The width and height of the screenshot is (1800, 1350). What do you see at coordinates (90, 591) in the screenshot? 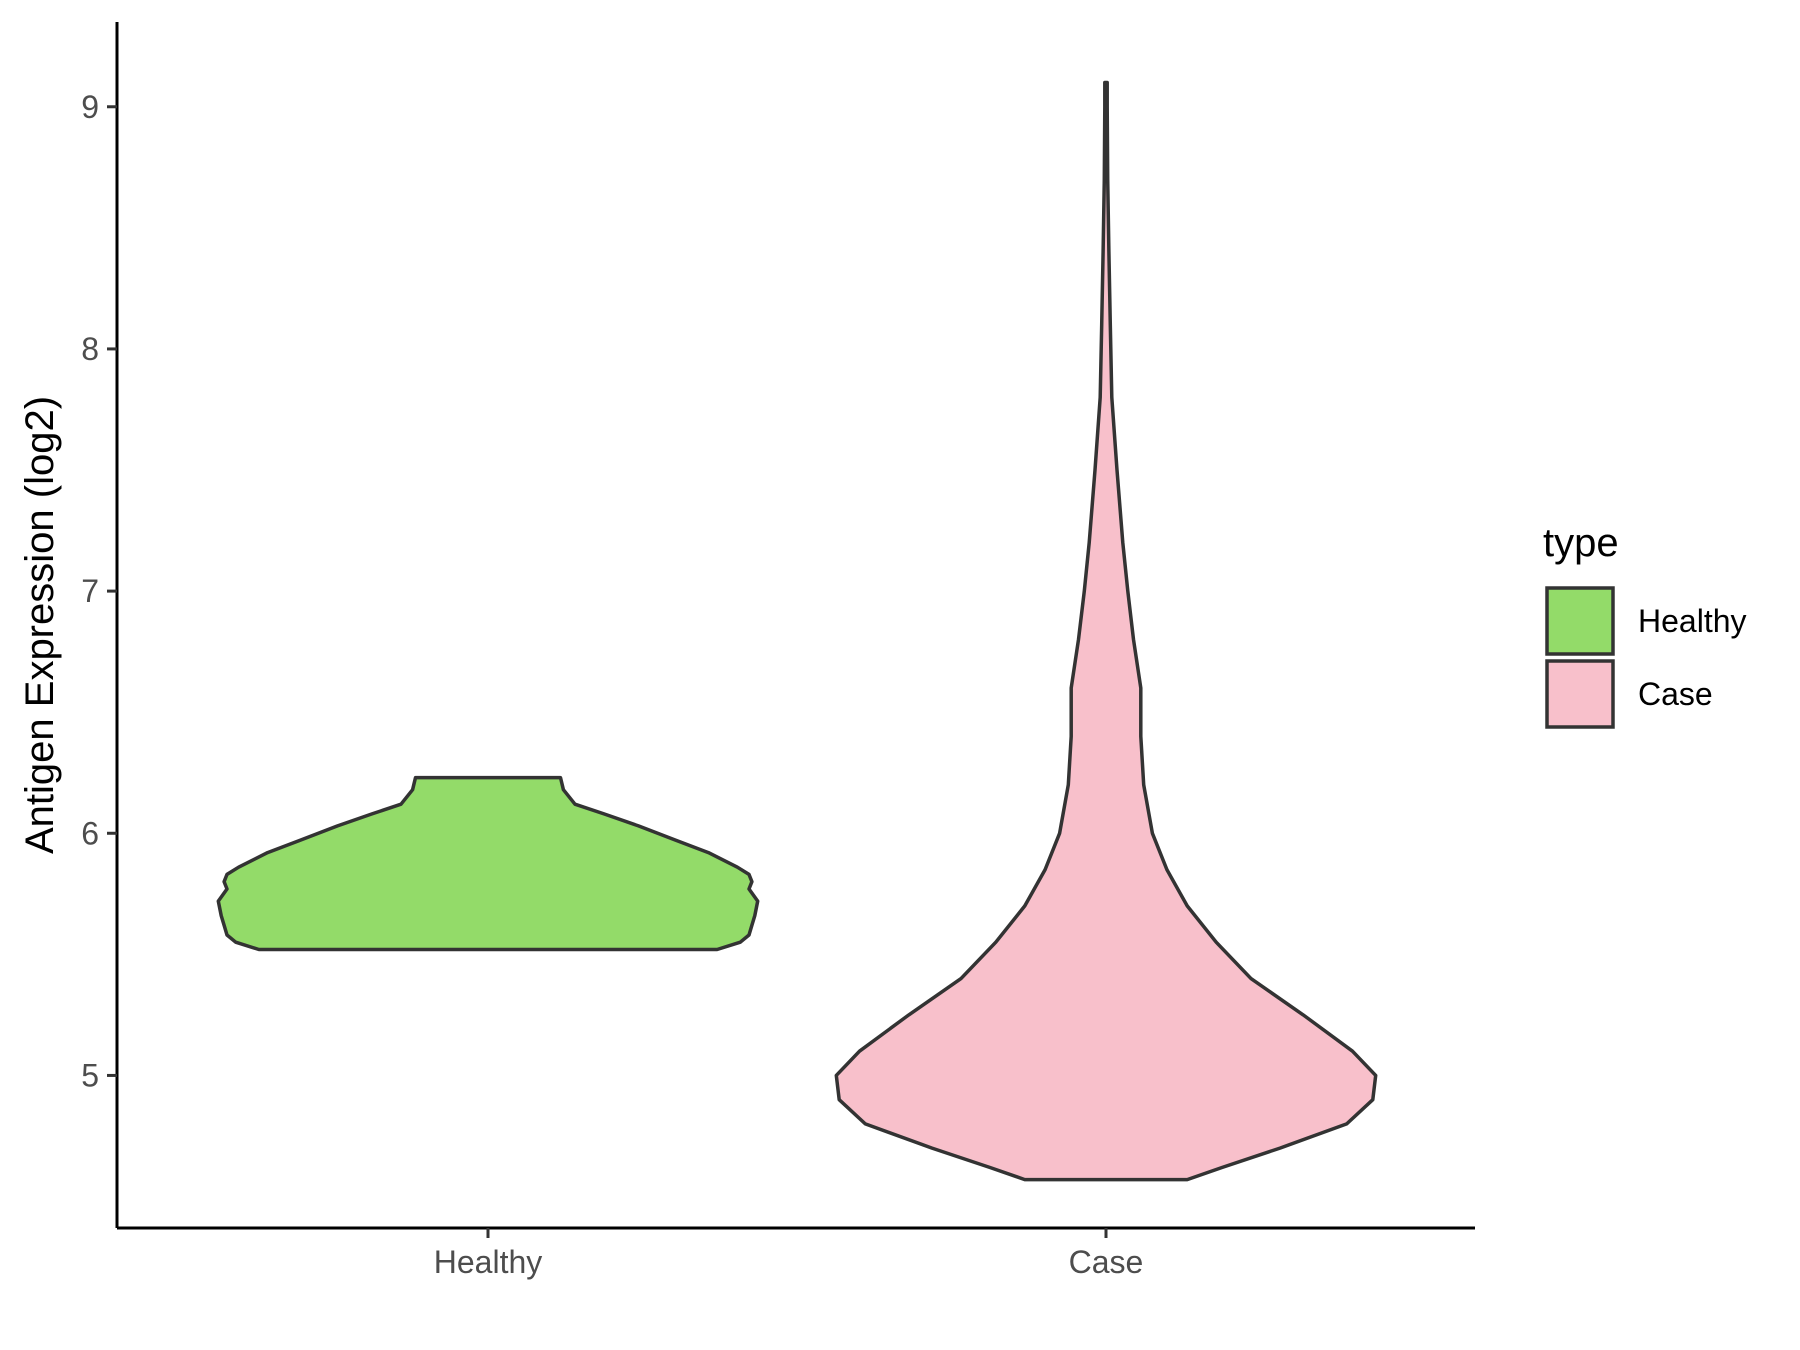
I see `y-tick-label-7: 7` at bounding box center [90, 591].